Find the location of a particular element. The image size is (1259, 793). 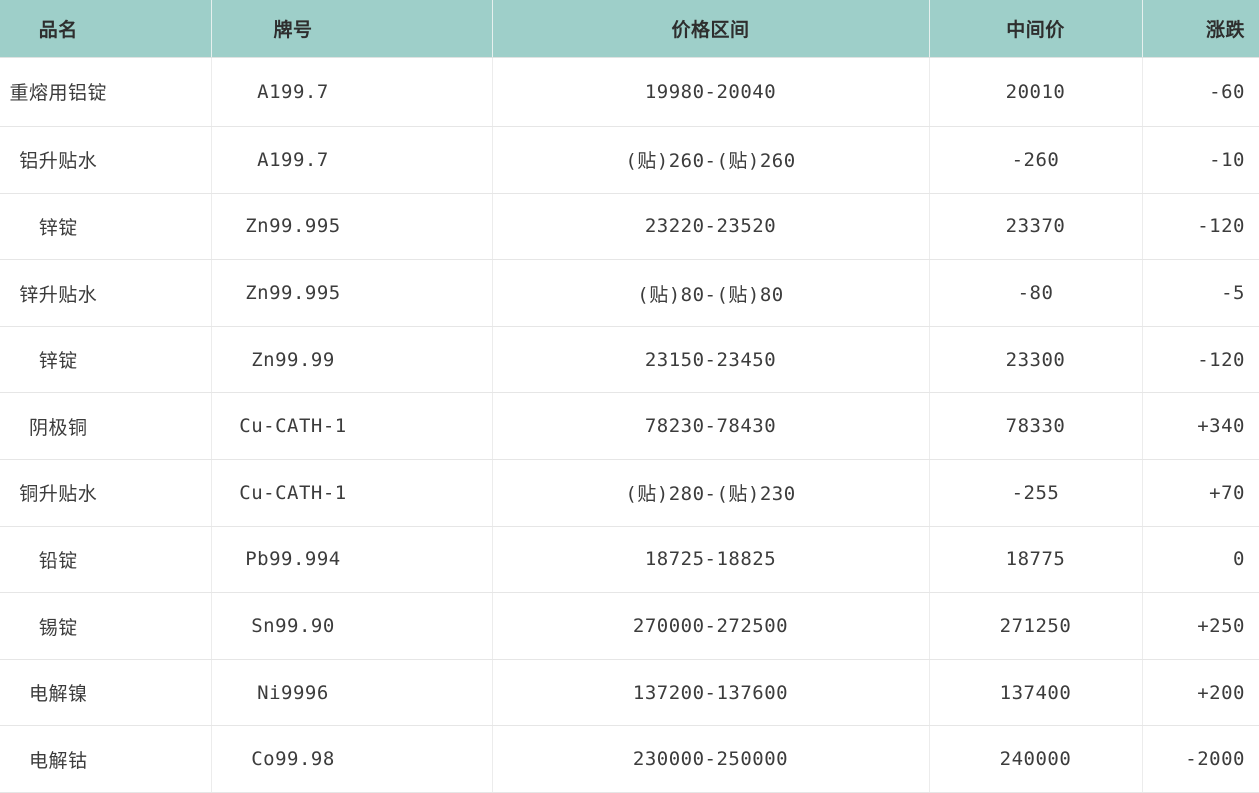

cell-price-range: (贴)260-(贴)260 is located at coordinates (711, 160).